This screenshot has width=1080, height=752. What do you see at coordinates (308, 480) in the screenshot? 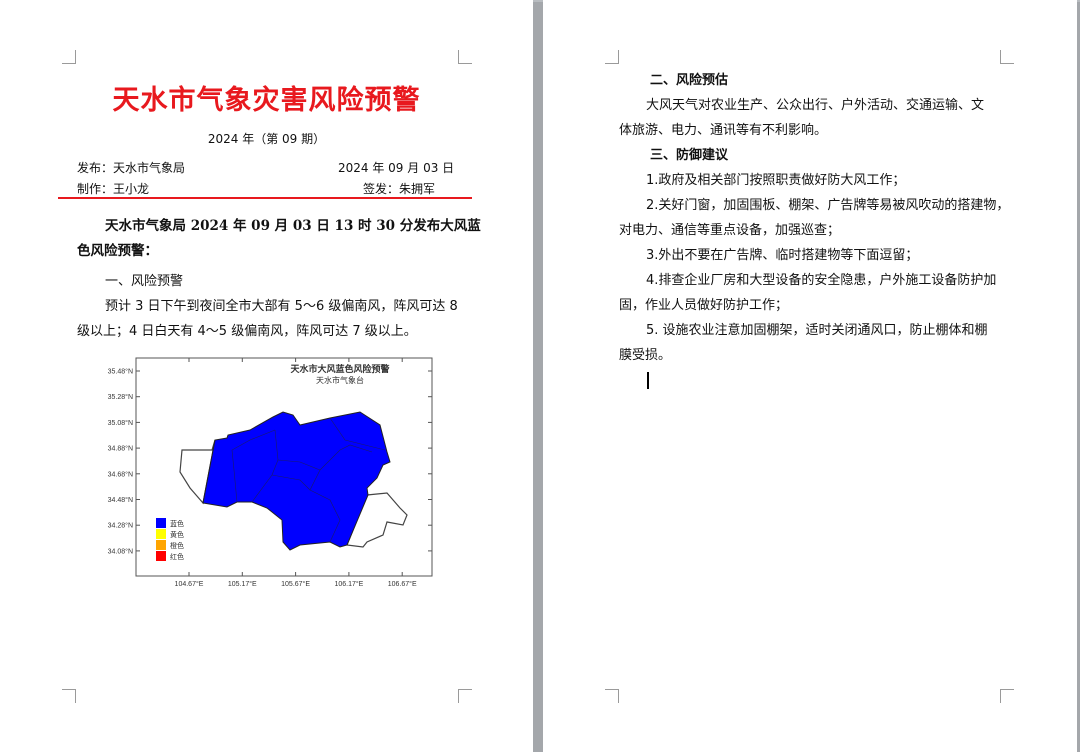
I see `county-borders` at bounding box center [308, 480].